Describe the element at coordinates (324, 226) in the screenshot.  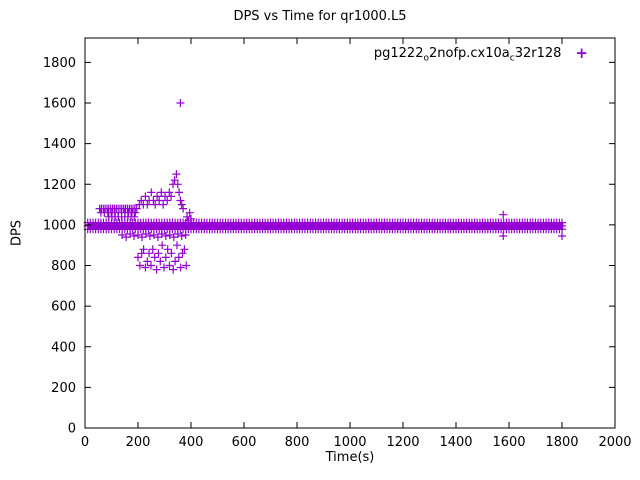
I see `band-markers` at that location.